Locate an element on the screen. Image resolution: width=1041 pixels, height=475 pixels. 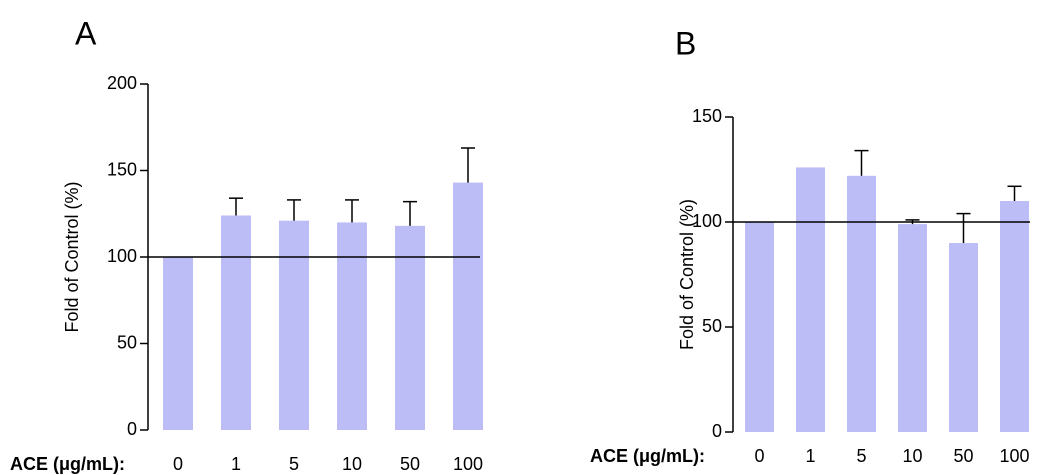
panel-label: A is located at coordinates (86, 33).